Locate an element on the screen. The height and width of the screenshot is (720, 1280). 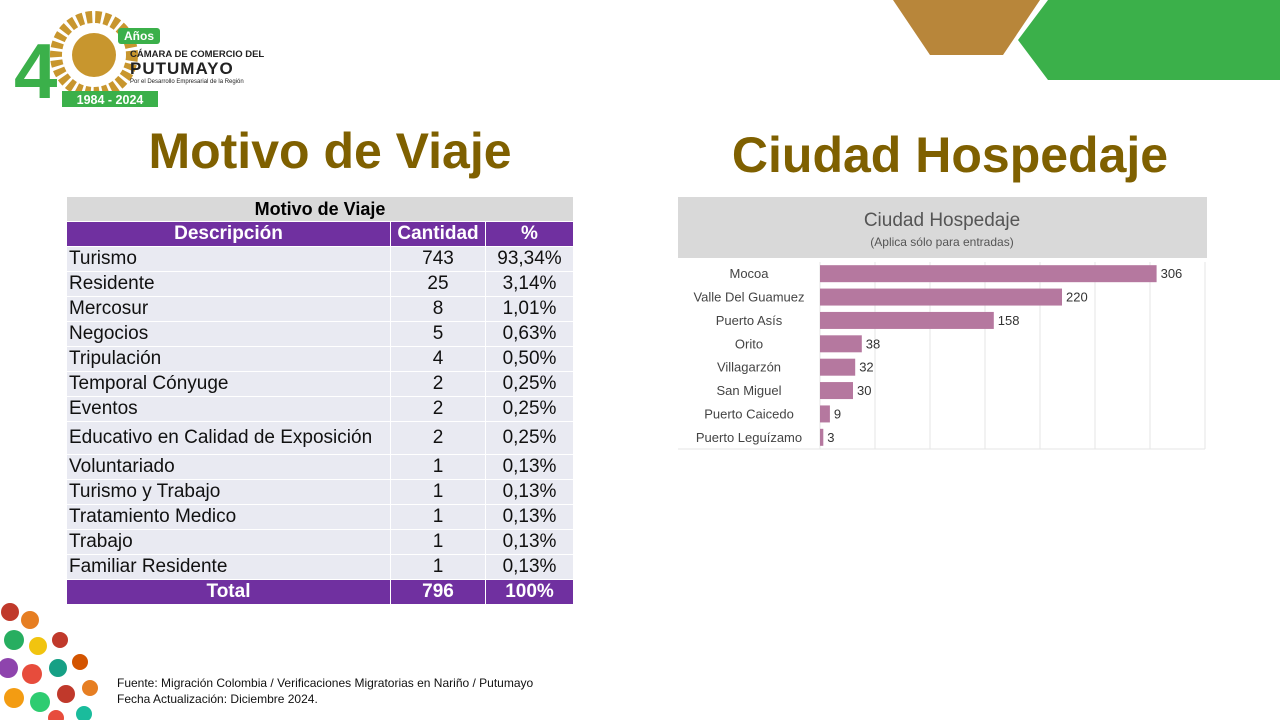
logo-years: 1984 - 2024 is located at coordinates (110, 100).